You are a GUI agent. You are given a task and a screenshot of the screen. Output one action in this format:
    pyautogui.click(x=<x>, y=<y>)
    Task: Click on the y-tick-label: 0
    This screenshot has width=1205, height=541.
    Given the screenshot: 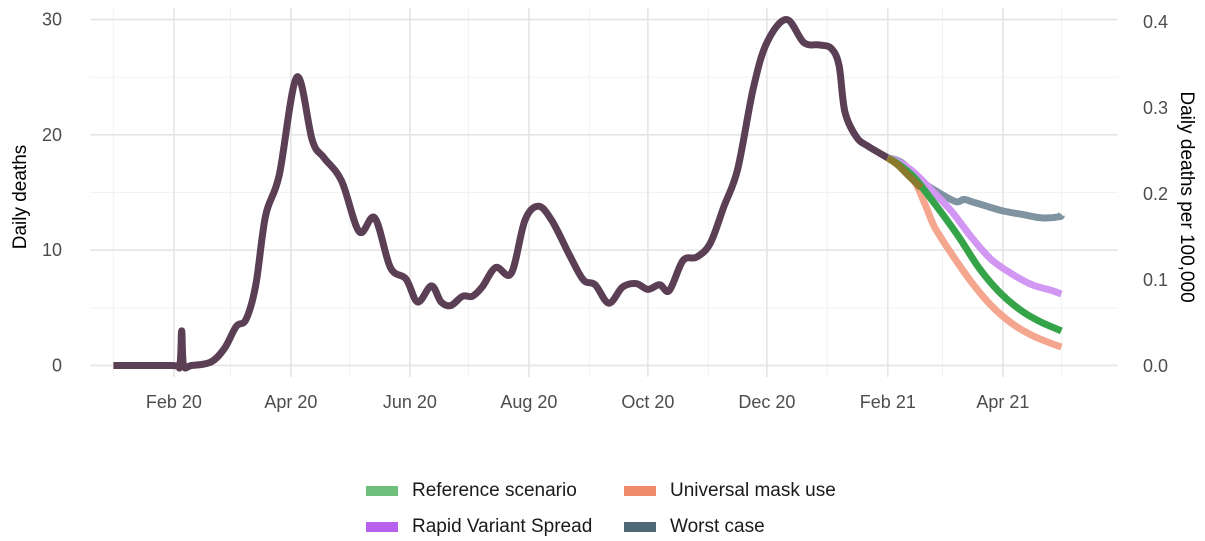 What is the action you would take?
    pyautogui.click(x=57, y=365)
    